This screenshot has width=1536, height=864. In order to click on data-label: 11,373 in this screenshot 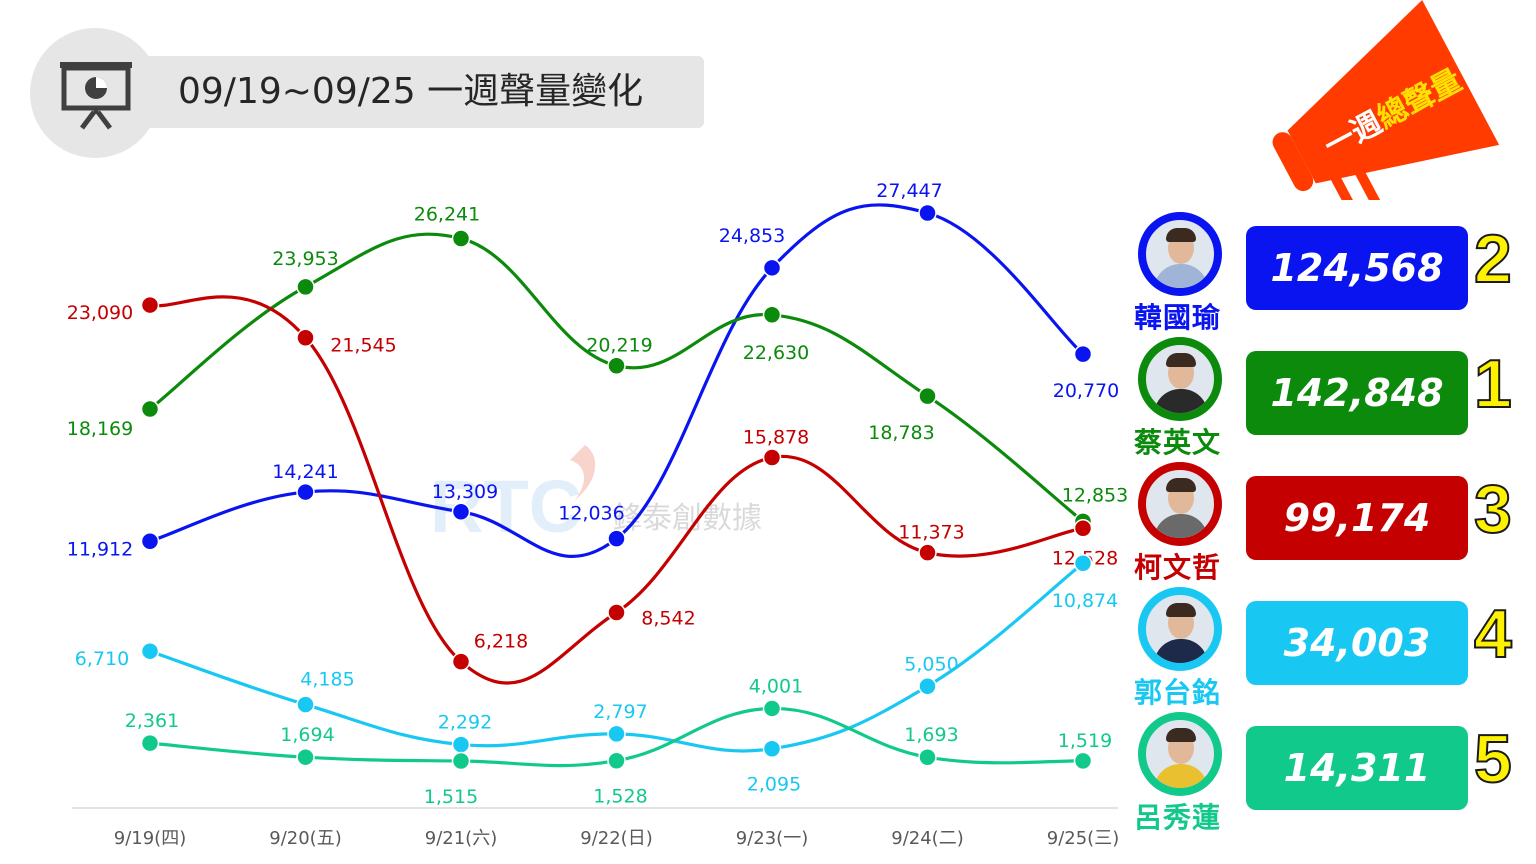, I will do `click(931, 533)`.